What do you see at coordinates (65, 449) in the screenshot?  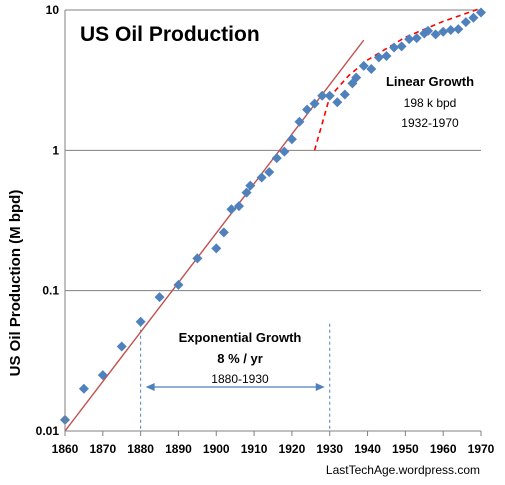 I see `x-tick-label: 1860` at bounding box center [65, 449].